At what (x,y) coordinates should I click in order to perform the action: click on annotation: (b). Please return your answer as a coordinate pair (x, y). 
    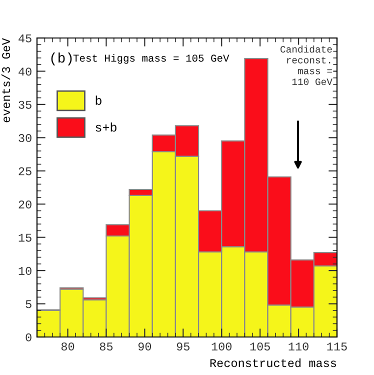
    Looking at the image, I should click on (61, 59).